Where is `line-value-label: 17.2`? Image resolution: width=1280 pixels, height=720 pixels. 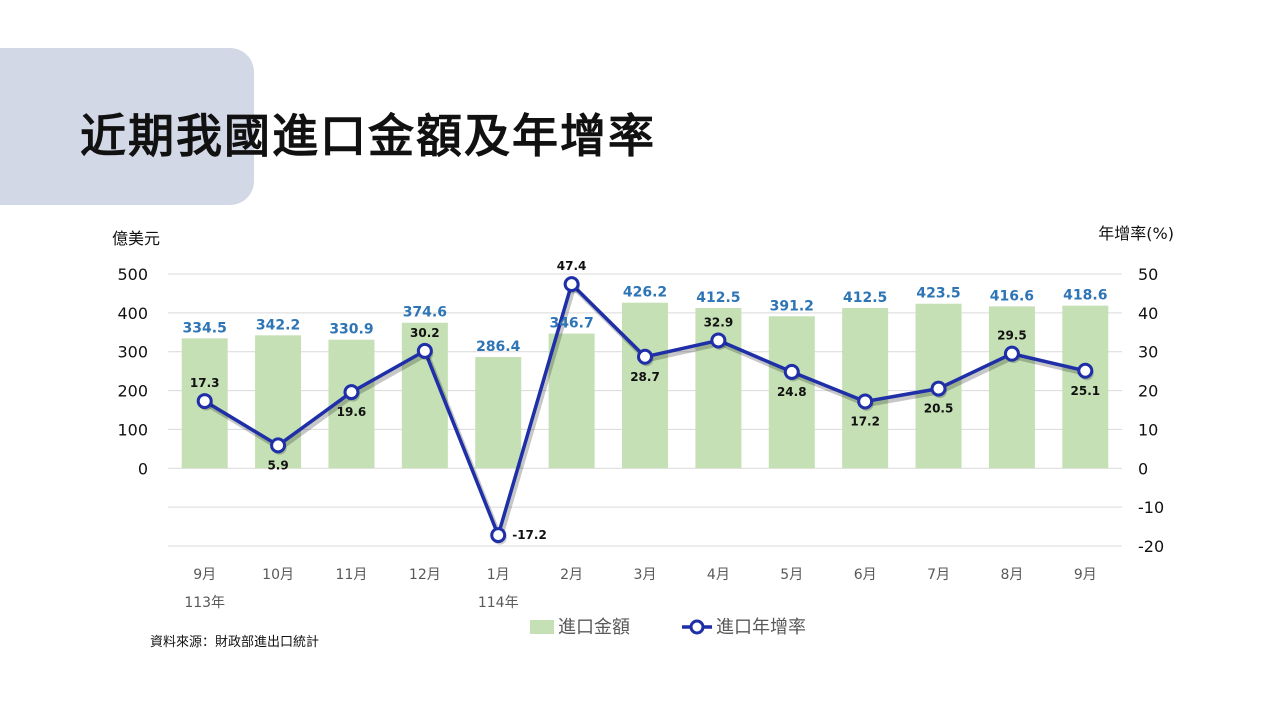
line-value-label: 17.2 is located at coordinates (865, 421).